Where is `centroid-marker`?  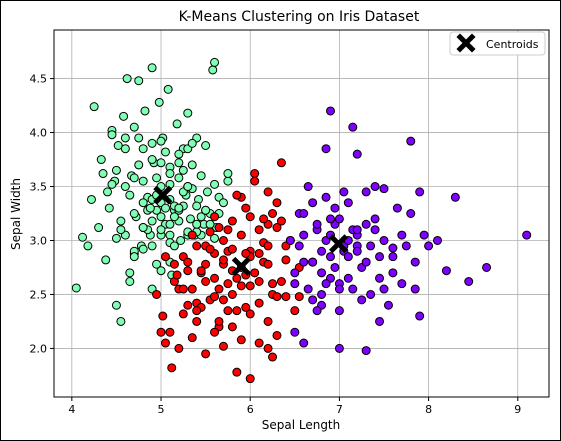 centroid-marker is located at coordinates (163, 195).